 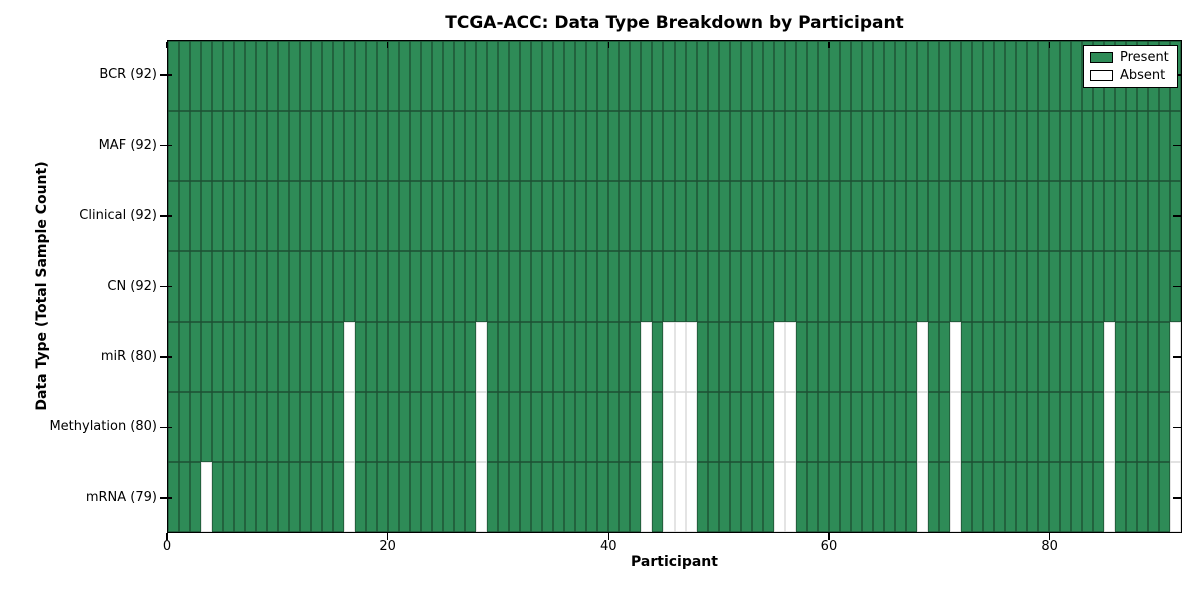 What do you see at coordinates (167, 546) in the screenshot?
I see `x-tick-label: 0` at bounding box center [167, 546].